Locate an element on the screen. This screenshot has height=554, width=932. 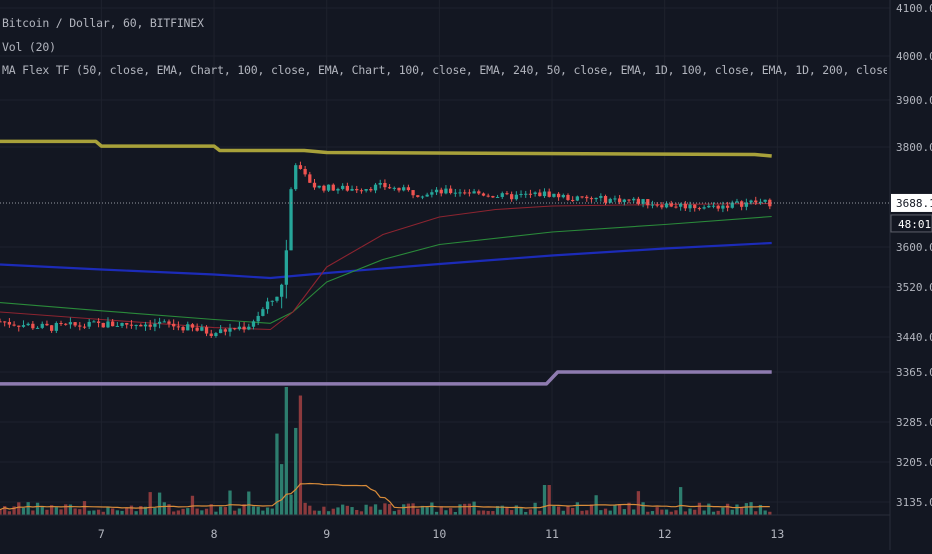
countdown-box is located at coordinates (911, 223).